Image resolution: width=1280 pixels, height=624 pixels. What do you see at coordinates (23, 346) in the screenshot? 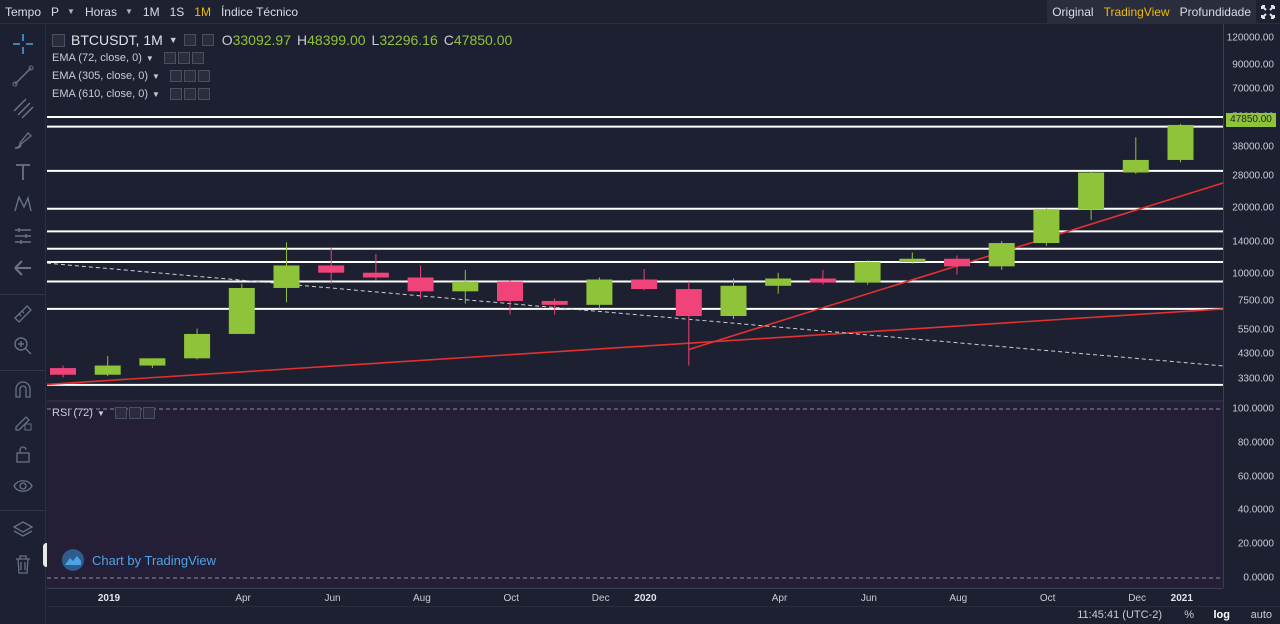
I see `zoom-in-icon` at bounding box center [23, 346].